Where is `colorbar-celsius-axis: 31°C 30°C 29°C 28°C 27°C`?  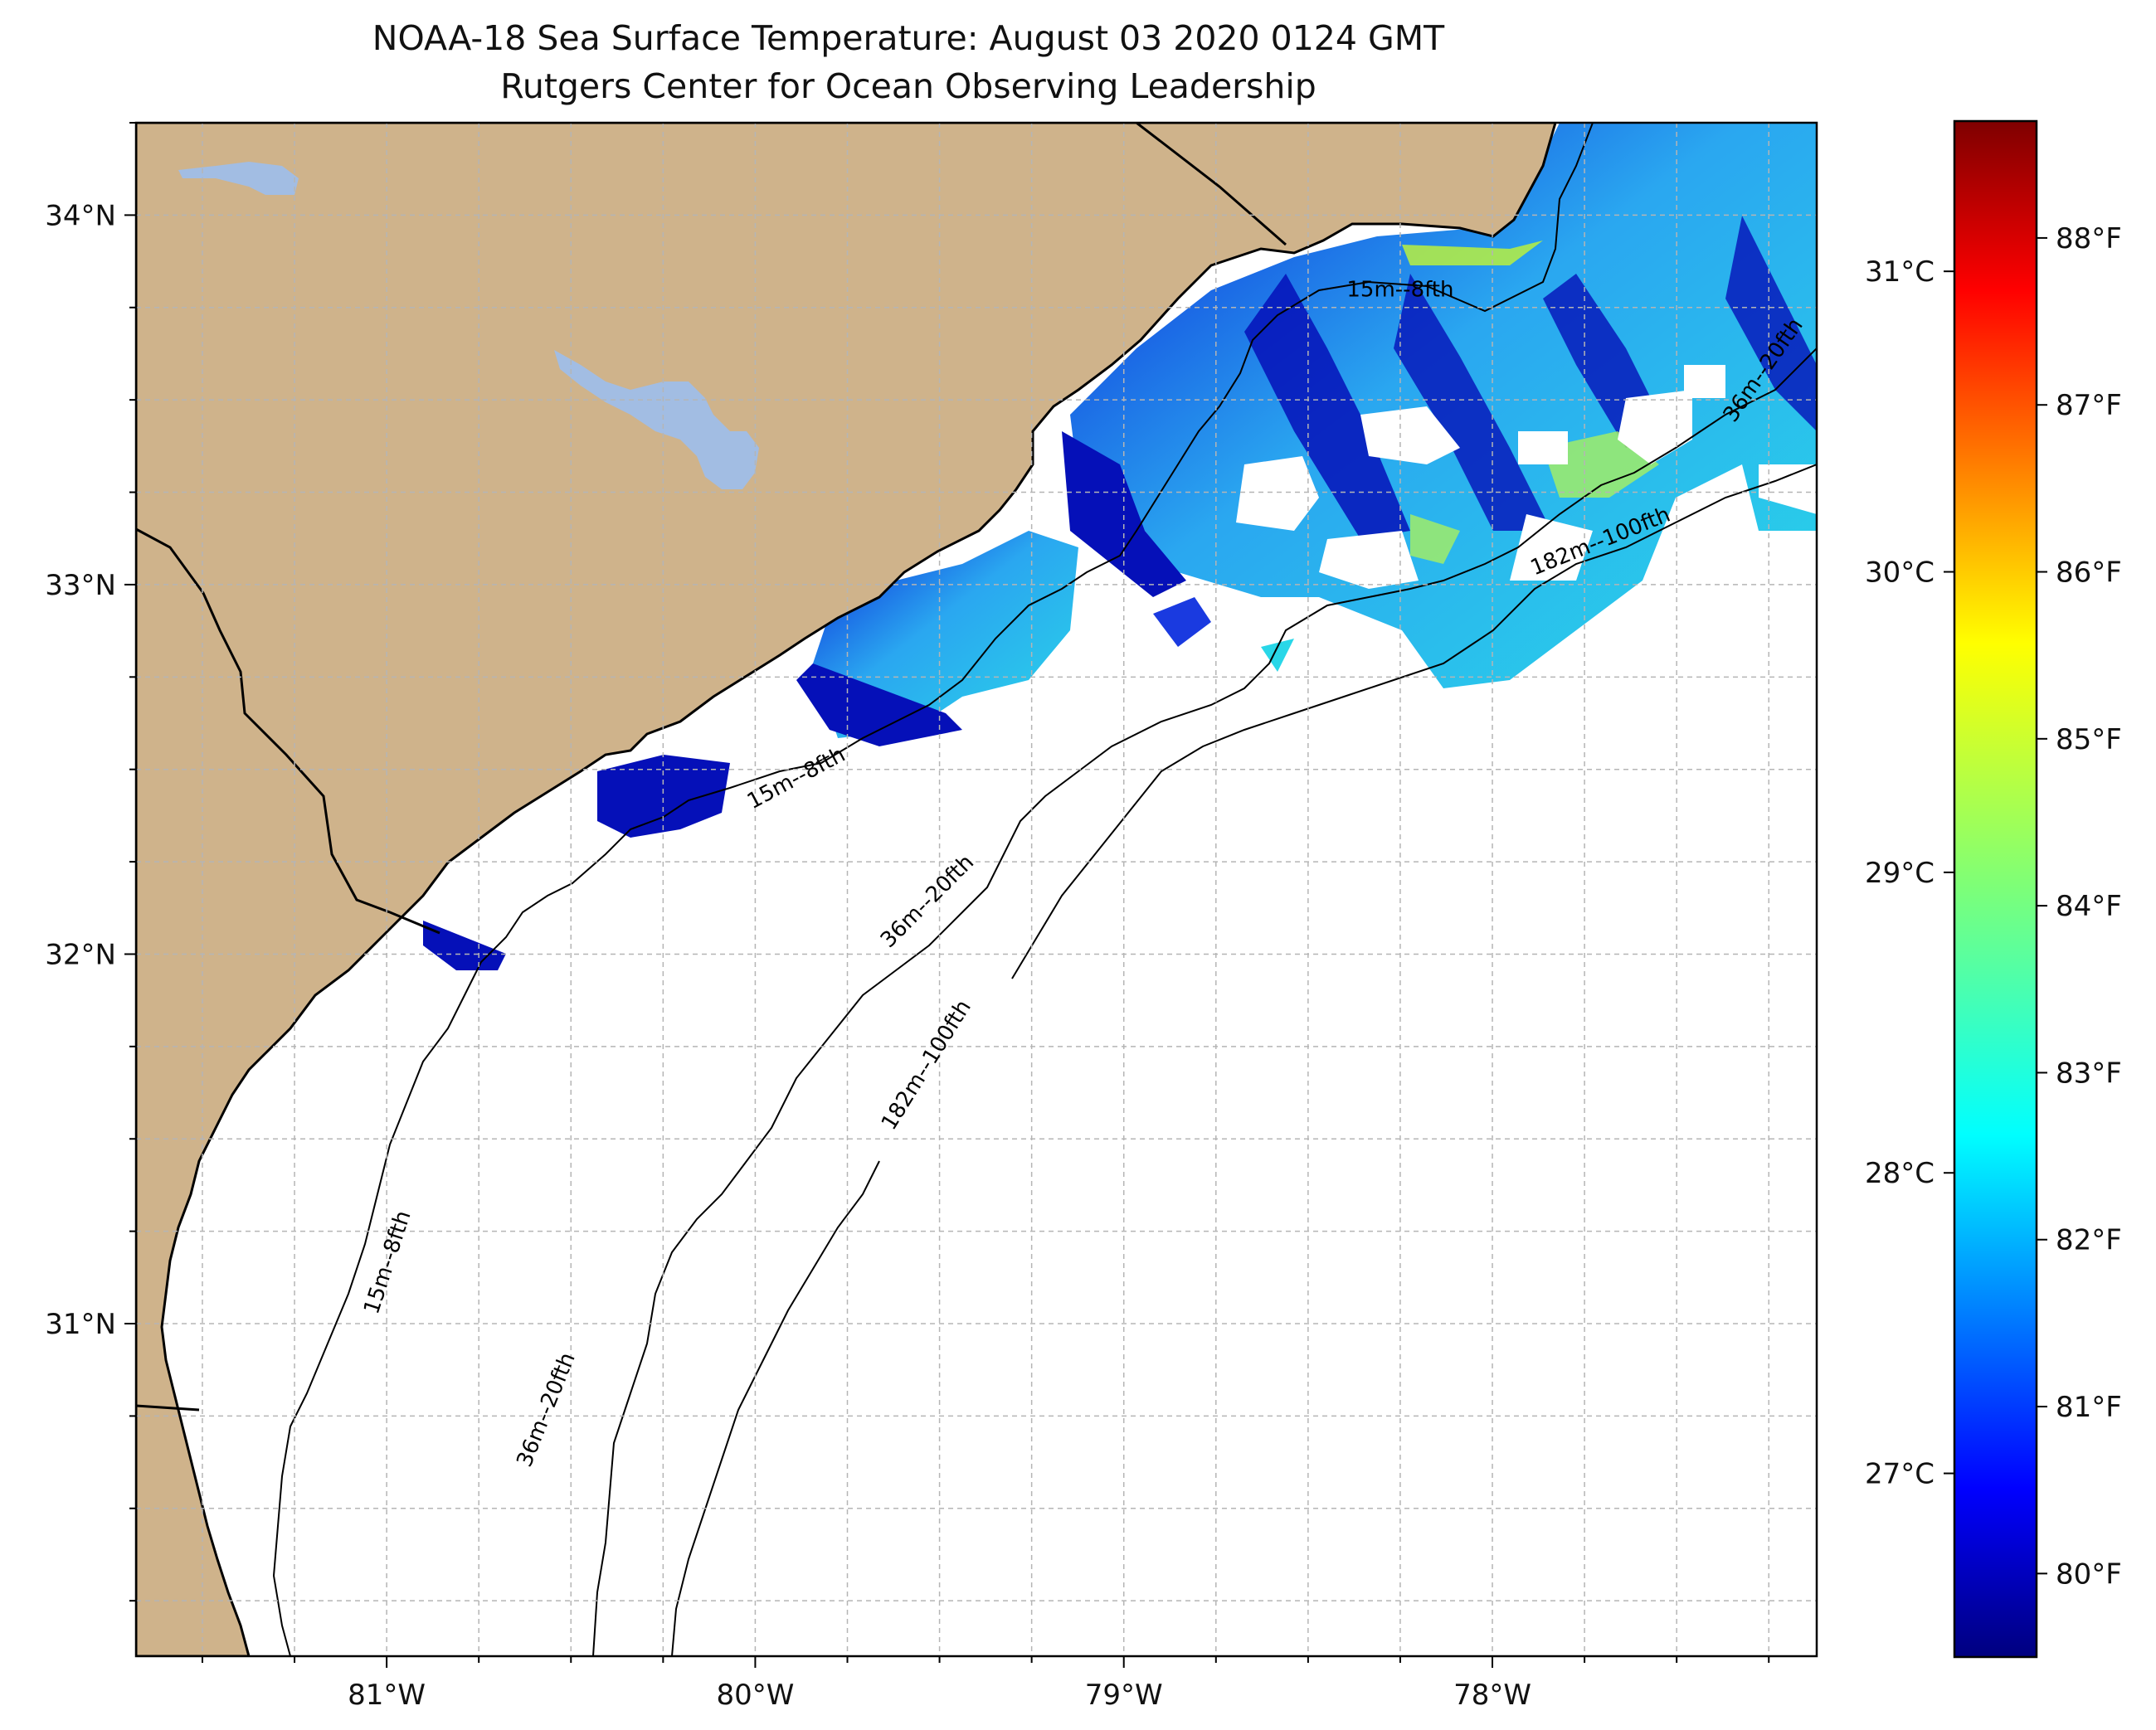
colorbar-celsius-axis: 31°C 30°C 29°C 28°C 27°C is located at coordinates (1909, 873).